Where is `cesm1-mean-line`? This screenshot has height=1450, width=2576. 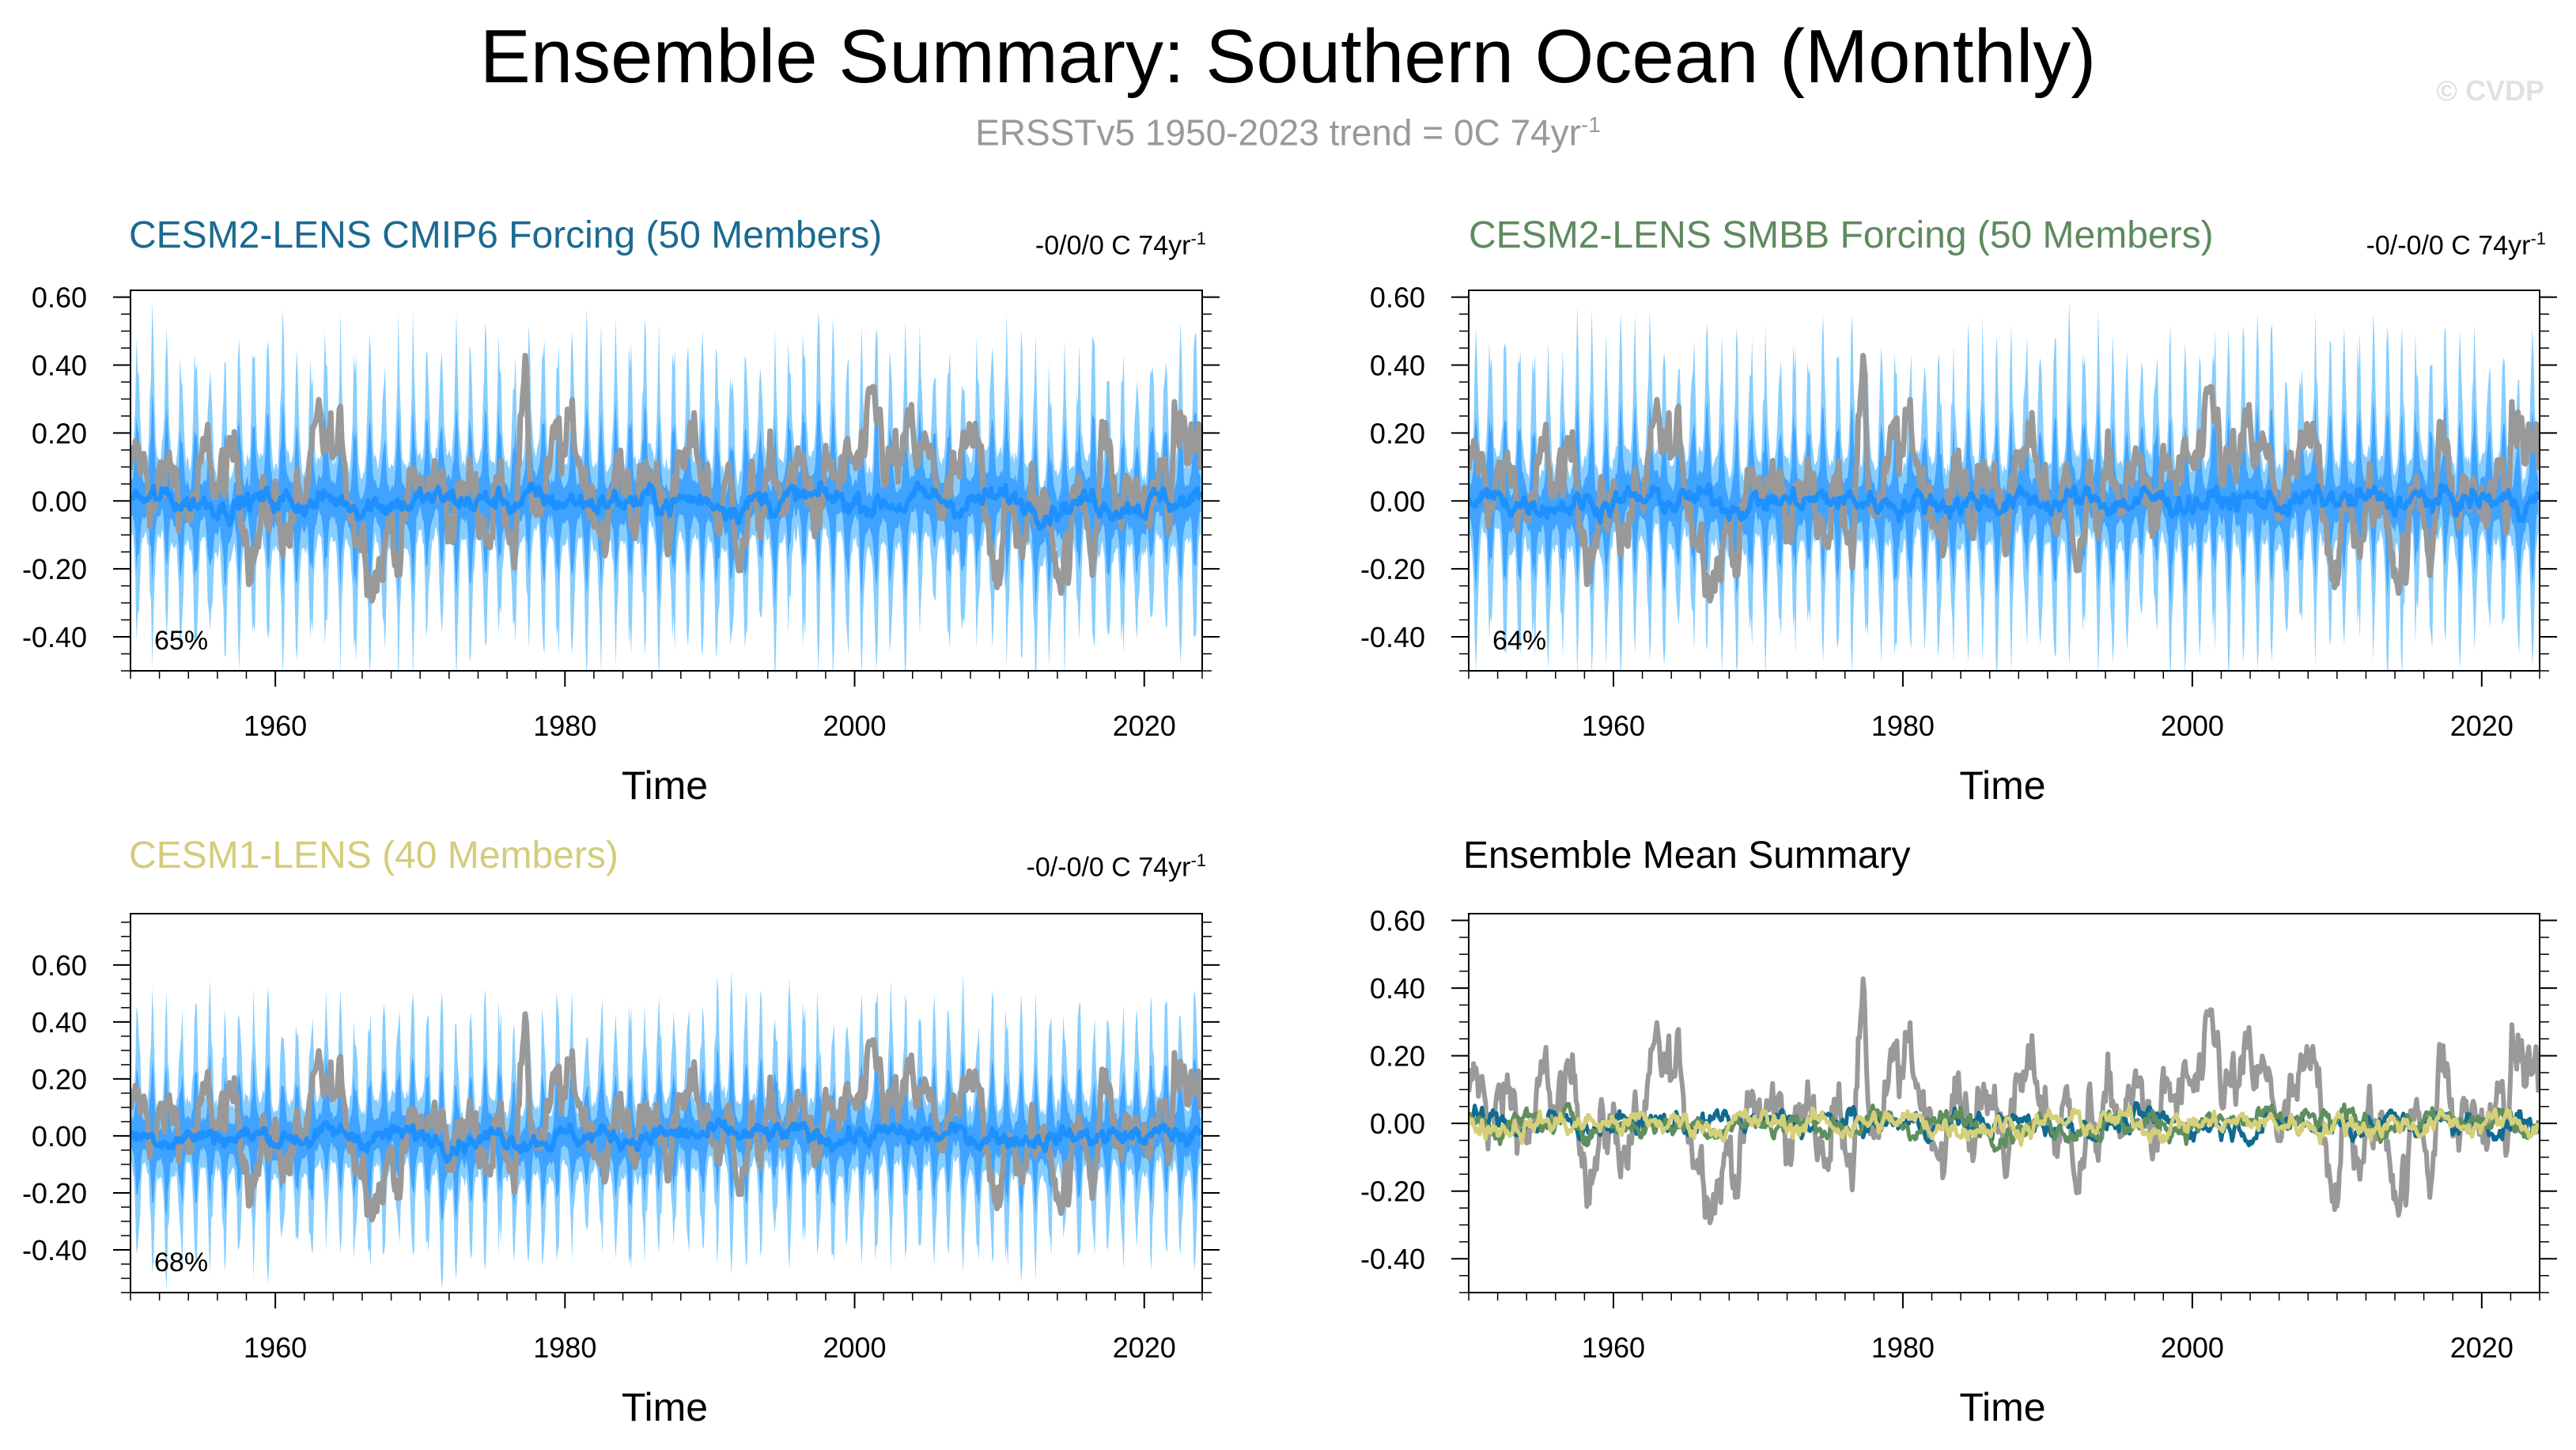
cesm1-mean-line is located at coordinates (2005, 1125).